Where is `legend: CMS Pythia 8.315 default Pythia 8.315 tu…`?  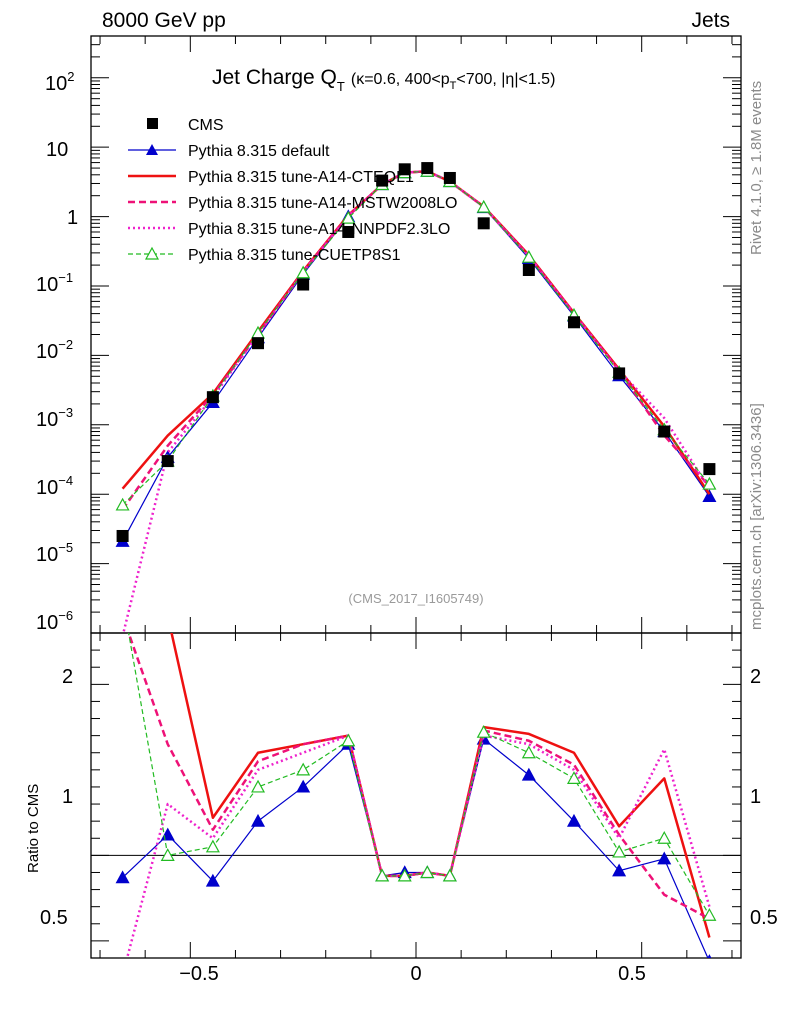 legend: CMS Pythia 8.315 default Pythia 8.315 tu… is located at coordinates (292, 190).